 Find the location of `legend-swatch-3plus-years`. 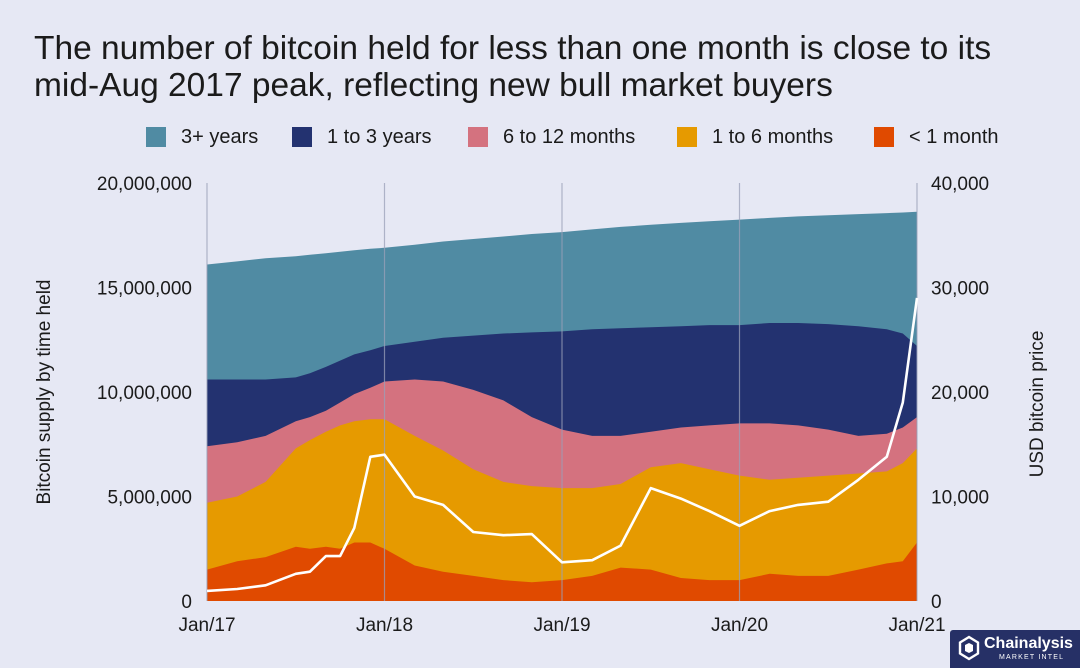

legend-swatch-3plus-years is located at coordinates (156, 137).